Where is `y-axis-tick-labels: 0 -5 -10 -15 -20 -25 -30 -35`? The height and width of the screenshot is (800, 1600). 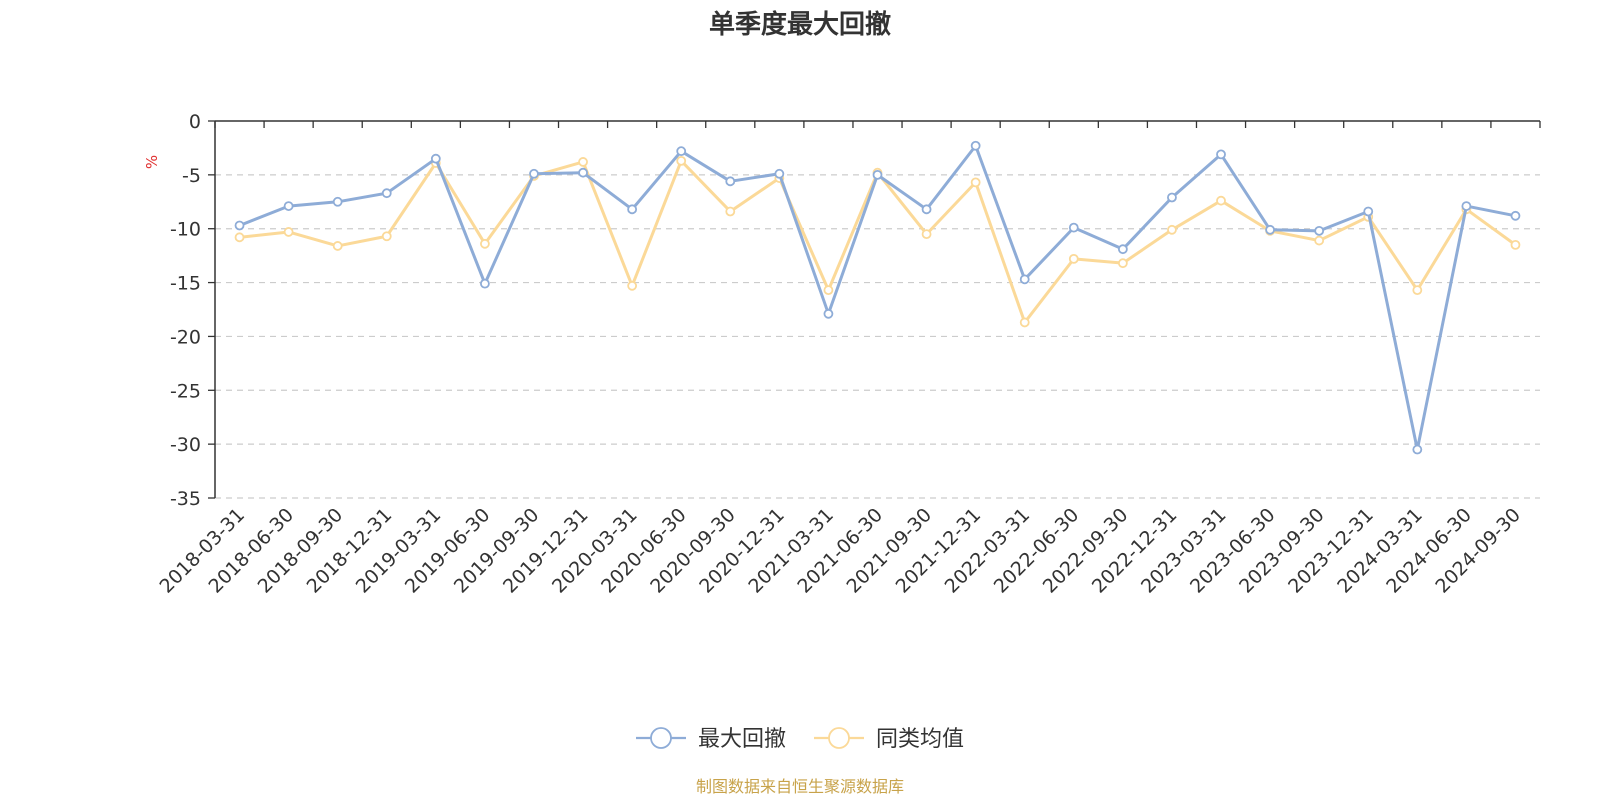 y-axis-tick-labels: 0 -5 -10 -15 -20 -25 -30 -35 is located at coordinates (185, 310).